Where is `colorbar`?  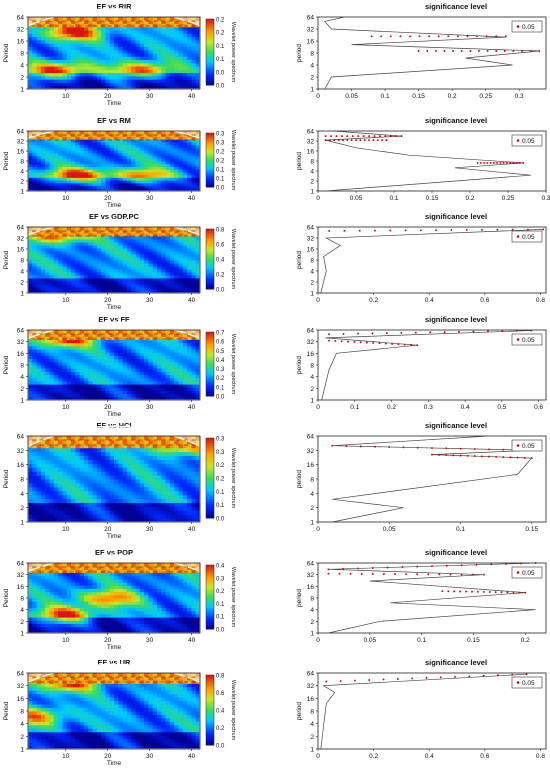
colorbar is located at coordinates (210, 364).